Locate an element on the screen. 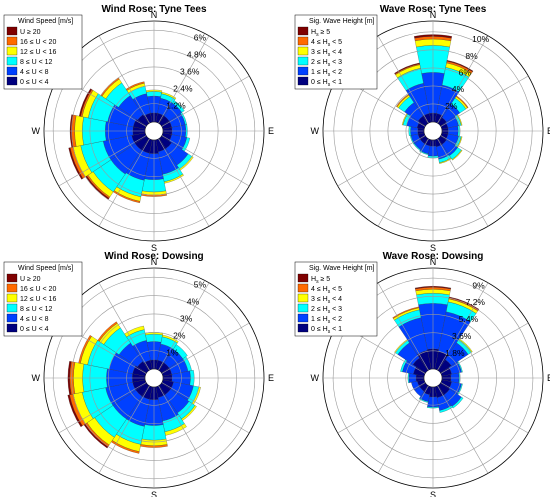 This screenshot has width=550, height=497. legend-box is located at coordinates (336, 299).